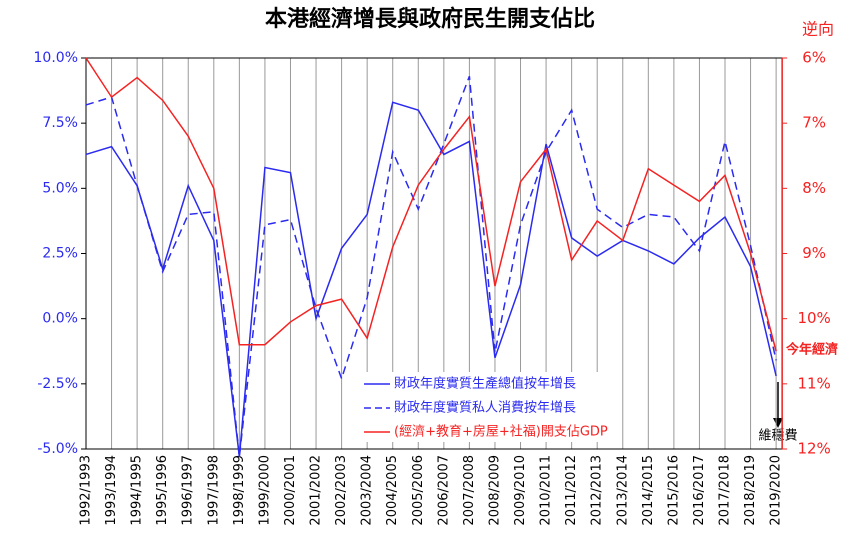 This screenshot has height=548, width=867. What do you see at coordinates (622, 490) in the screenshot?
I see `x-tick-label: 2013/2014` at bounding box center [622, 490].